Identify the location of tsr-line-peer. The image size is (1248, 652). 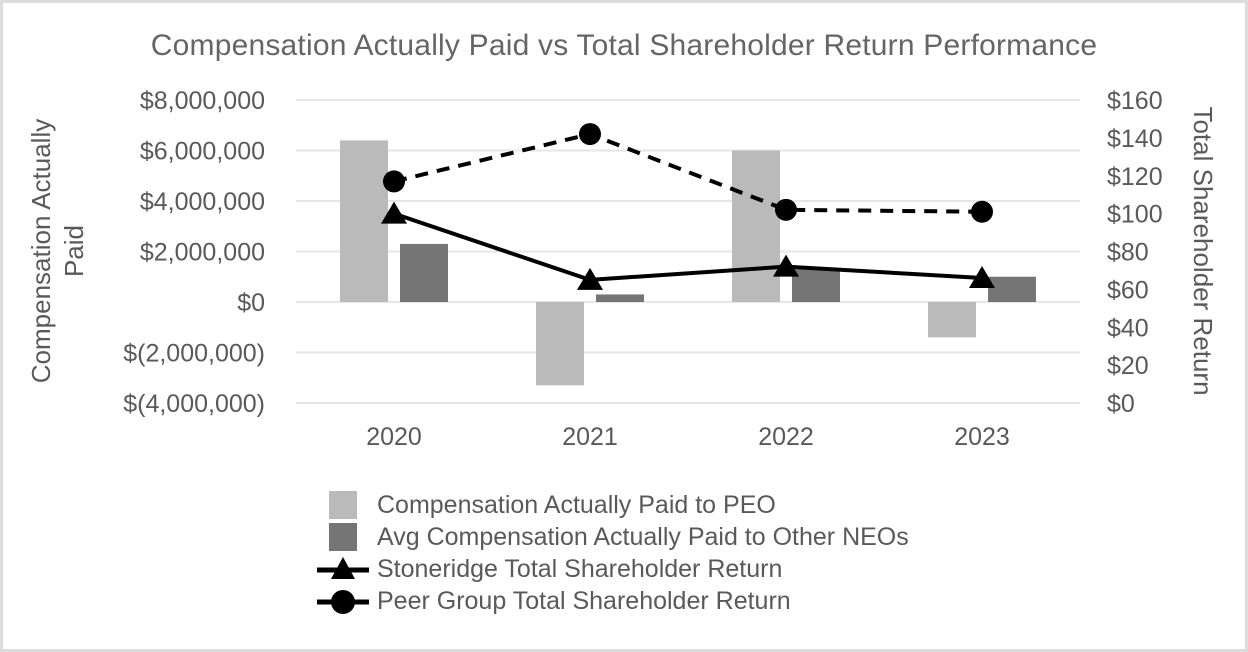
(688, 172).